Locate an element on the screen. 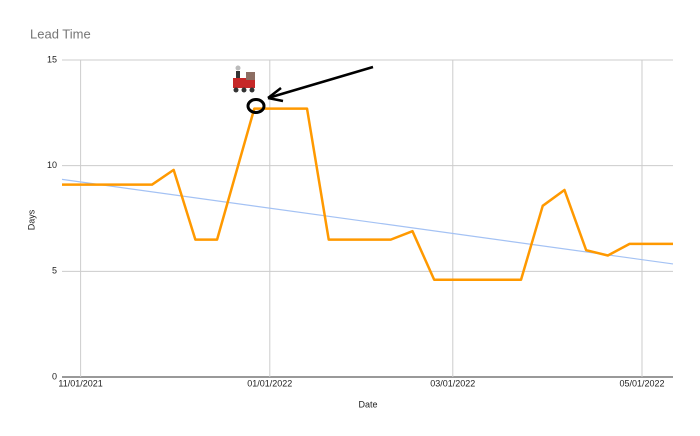 This screenshot has height=436, width=700. x-tick-label: 05/01/2022 is located at coordinates (641, 383).